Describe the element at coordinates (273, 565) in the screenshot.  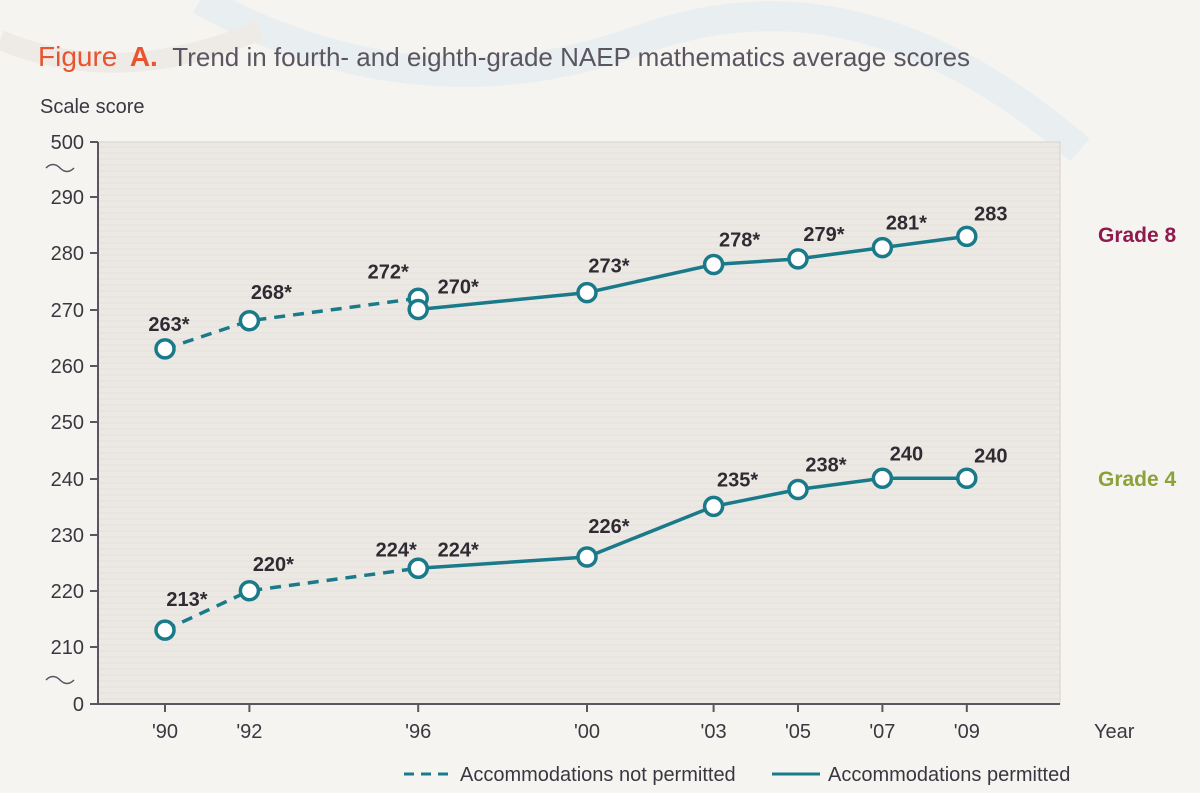
I see `data-label: 220*` at that location.